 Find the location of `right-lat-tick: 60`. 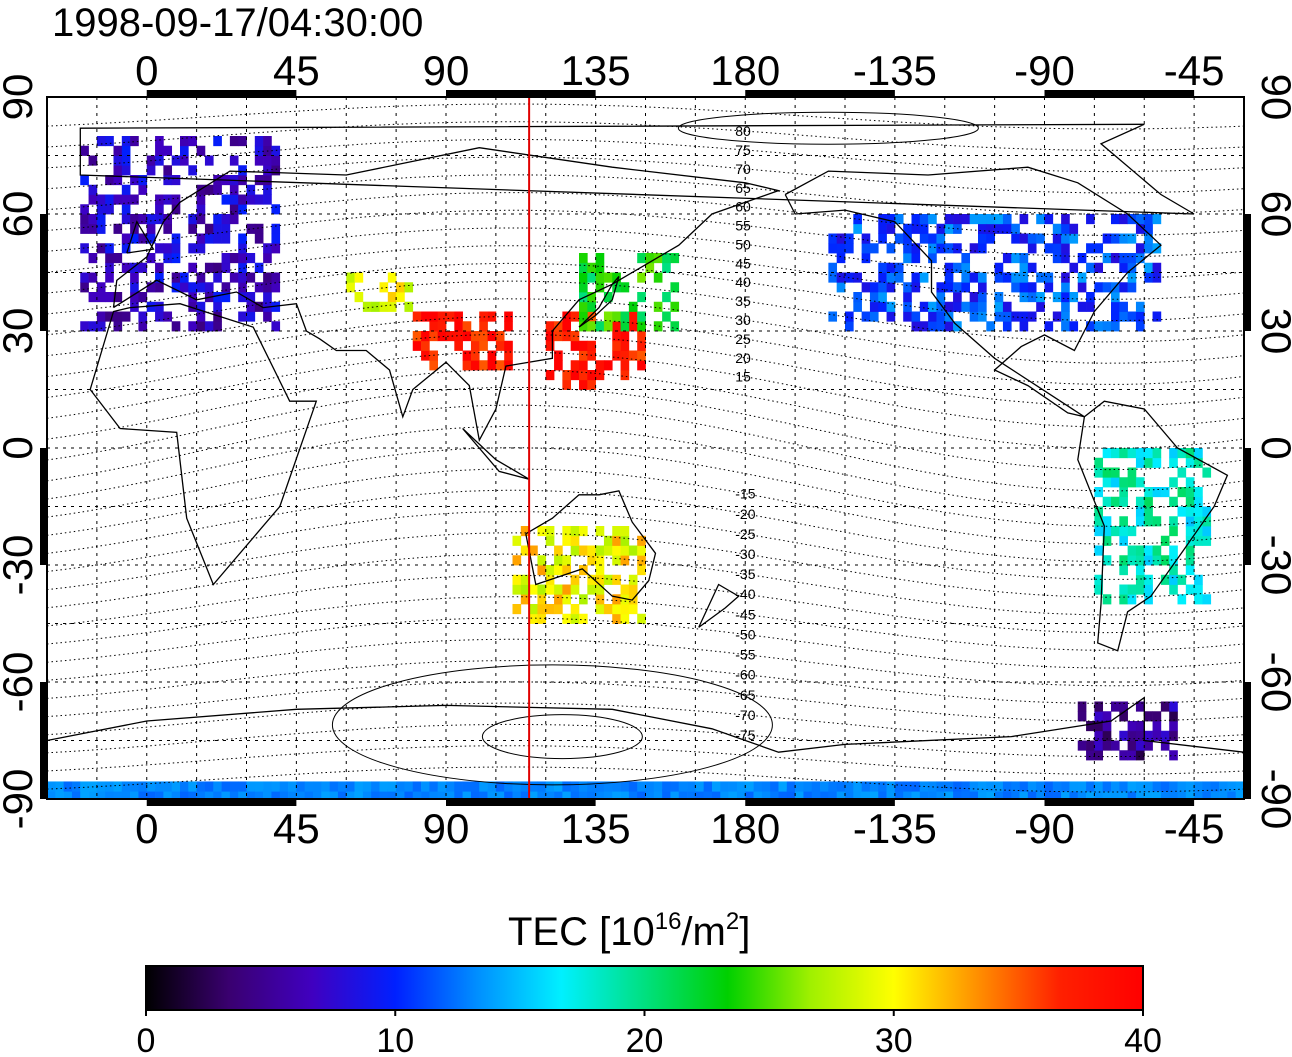

right-lat-tick: 60 is located at coordinates (1272, 214).